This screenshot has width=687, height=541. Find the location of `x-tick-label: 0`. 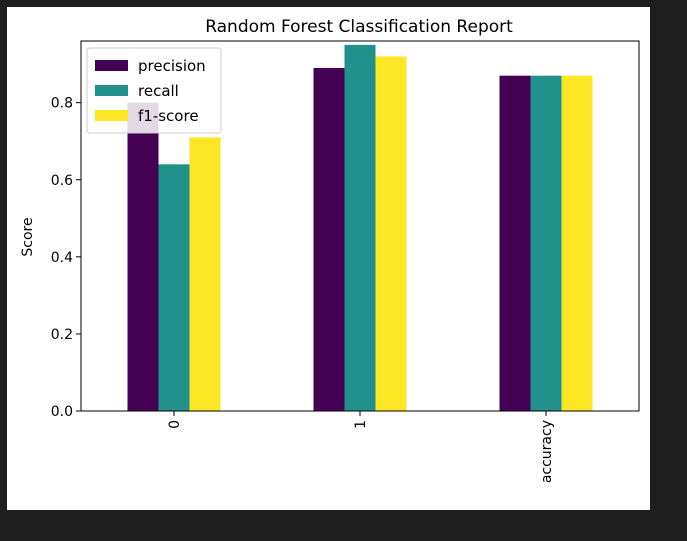

x-tick-label: 0 is located at coordinates (175, 424).